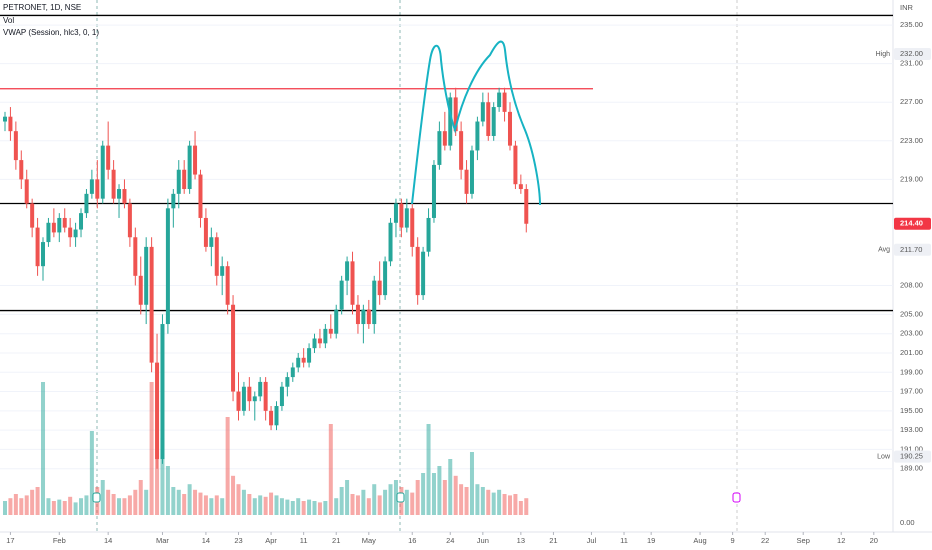 The width and height of the screenshot is (932, 550). Describe the element at coordinates (884, 456) in the screenshot. I see `badge-name: Low` at that location.